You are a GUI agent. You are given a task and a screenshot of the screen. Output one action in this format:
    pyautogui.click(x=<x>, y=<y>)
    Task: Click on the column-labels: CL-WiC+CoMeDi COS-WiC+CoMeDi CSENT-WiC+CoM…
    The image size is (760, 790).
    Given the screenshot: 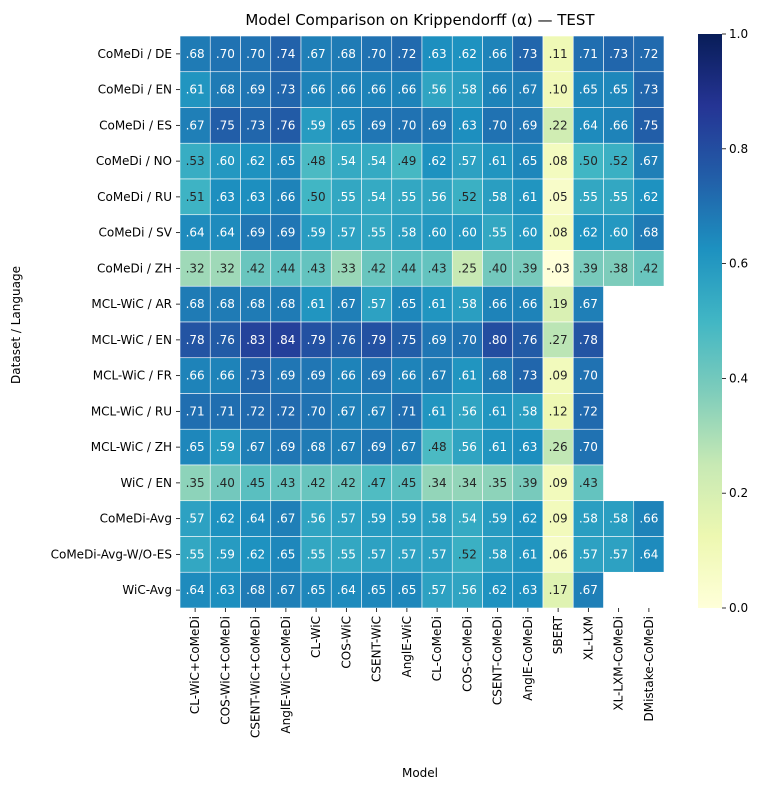 What is the action you would take?
    pyautogui.click(x=422, y=673)
    